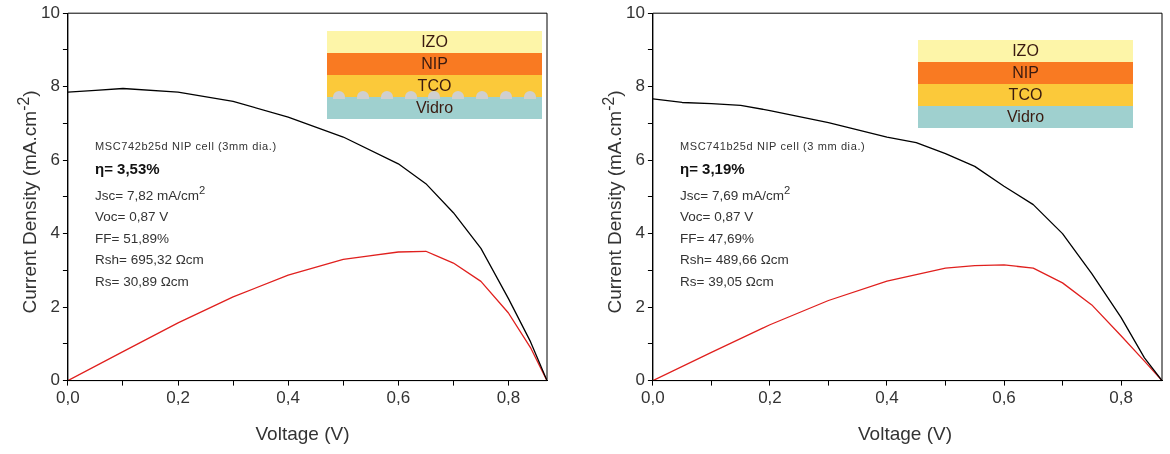 The image size is (1170, 454). Describe the element at coordinates (736, 193) in the screenshot. I see `annotation: Jsc= 7,69 mA/cm$^{2}$` at that location.